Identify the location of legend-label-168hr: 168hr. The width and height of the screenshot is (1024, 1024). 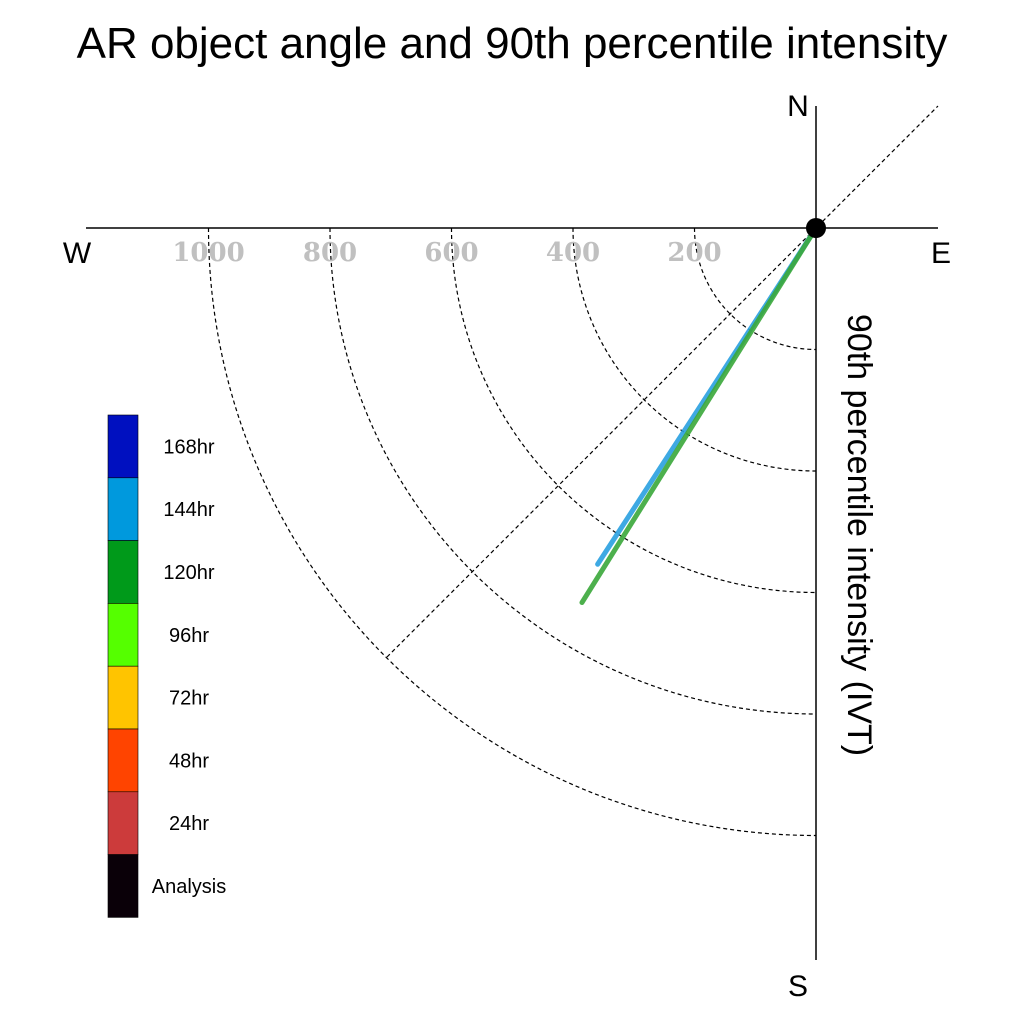
(188, 447).